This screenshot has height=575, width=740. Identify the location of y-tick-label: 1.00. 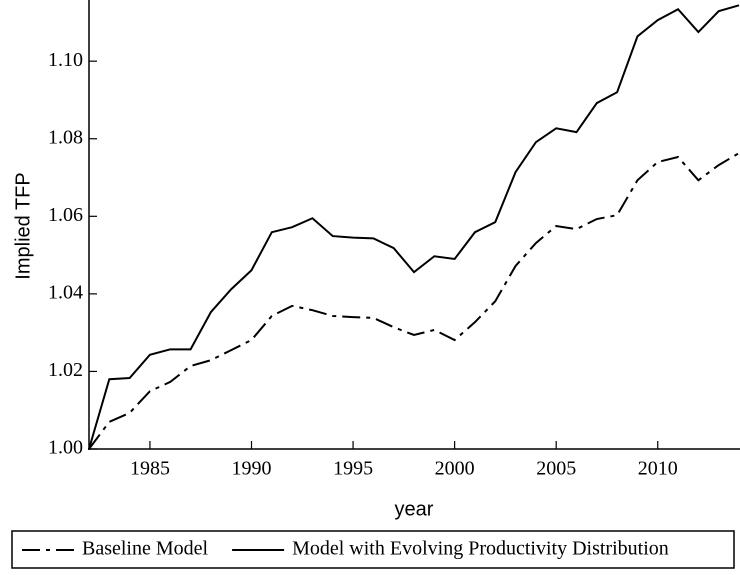
(65, 448).